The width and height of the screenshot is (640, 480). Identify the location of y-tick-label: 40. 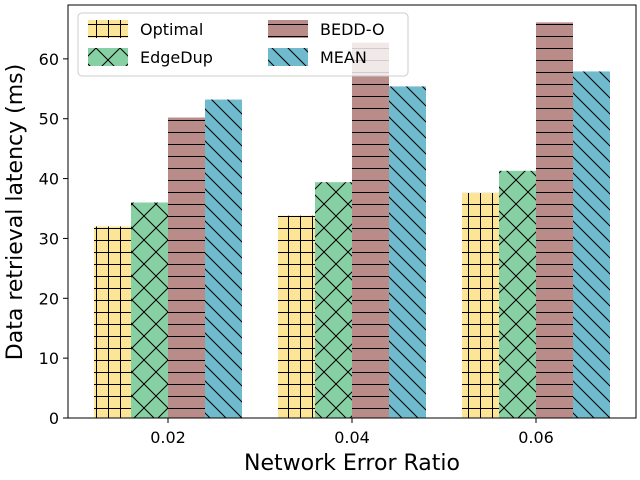
(49, 179).